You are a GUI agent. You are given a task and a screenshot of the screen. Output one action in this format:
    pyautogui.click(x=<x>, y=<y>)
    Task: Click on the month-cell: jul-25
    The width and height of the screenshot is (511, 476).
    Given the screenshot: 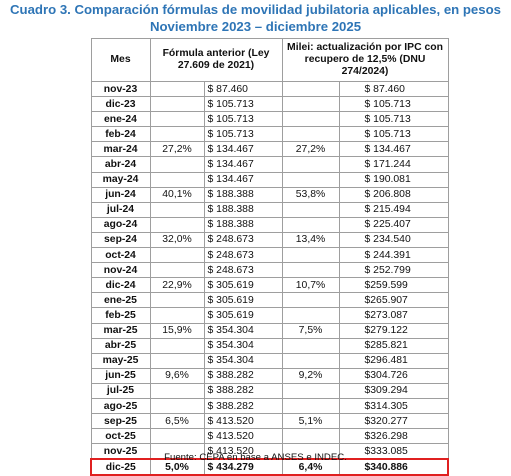 What is the action you would take?
    pyautogui.click(x=120, y=390)
    